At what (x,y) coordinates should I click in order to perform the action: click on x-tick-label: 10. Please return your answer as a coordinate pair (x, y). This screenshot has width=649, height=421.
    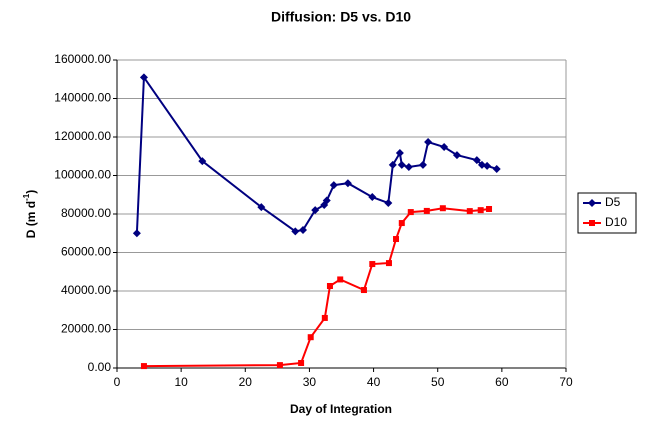
    Looking at the image, I should click on (181, 382).